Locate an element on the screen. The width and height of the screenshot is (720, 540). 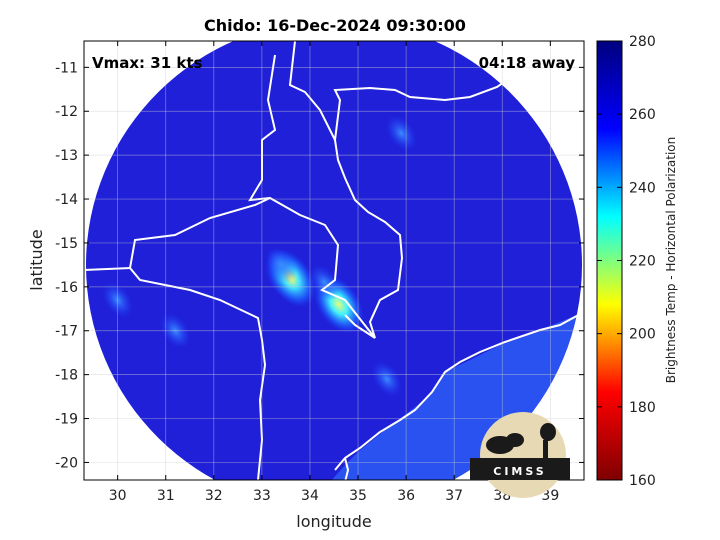
logo-tower-tank-icon is located at coordinates (548, 432).